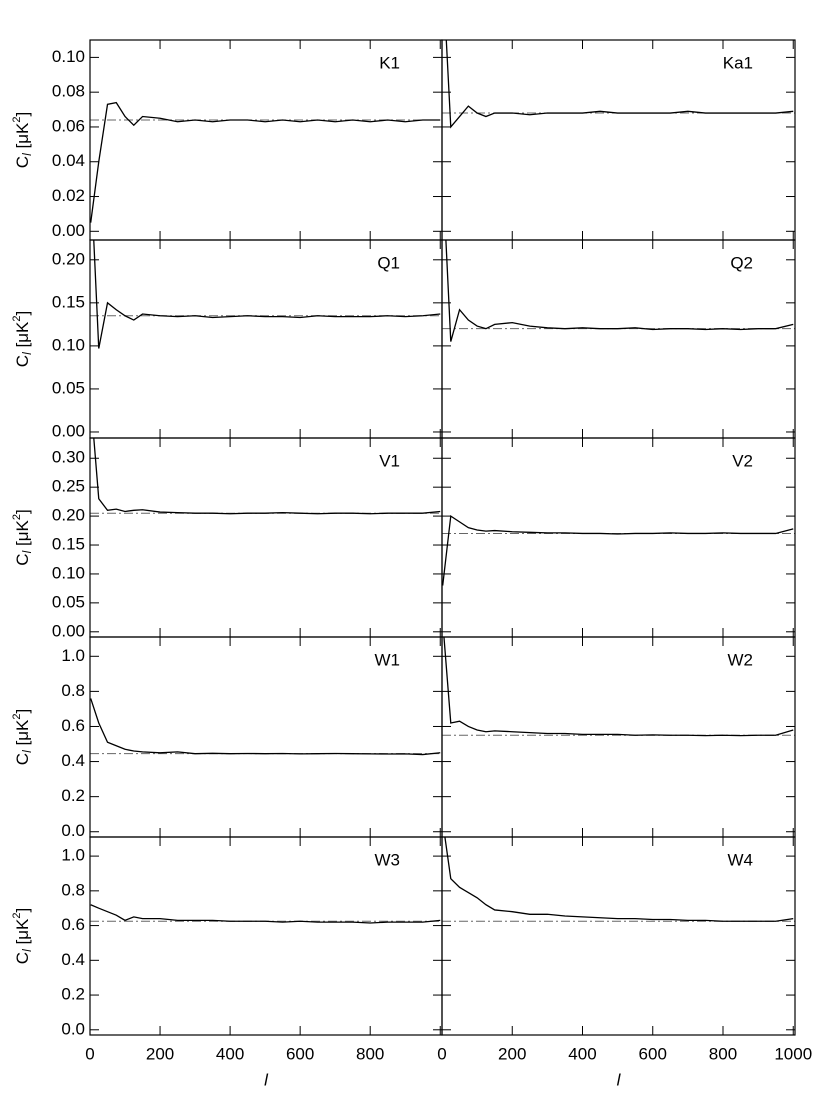 The image size is (820, 1115). Describe the element at coordinates (388, 262) in the screenshot. I see `panel-name: Q1` at that location.